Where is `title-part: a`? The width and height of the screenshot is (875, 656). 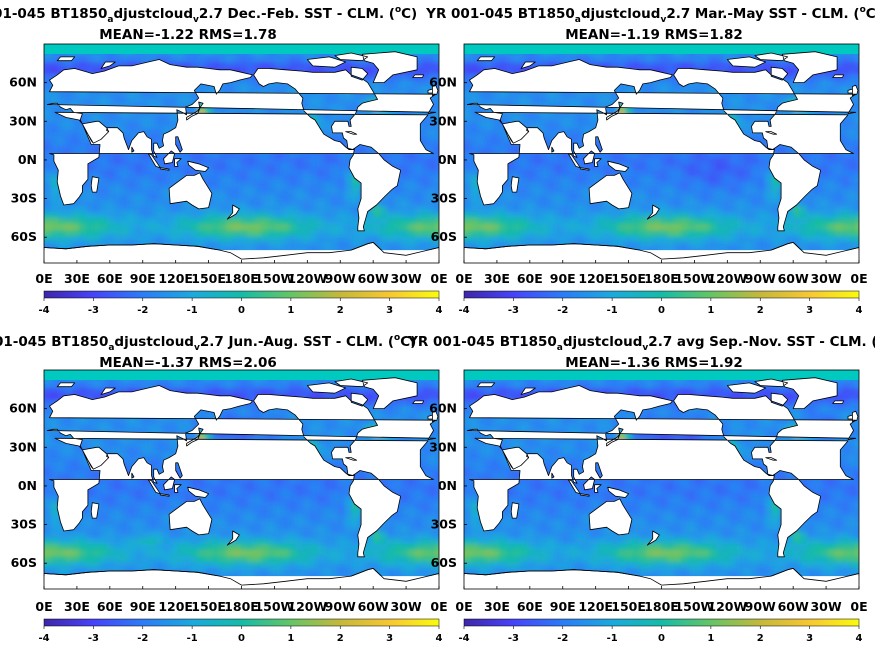
title-part: a is located at coordinates (578, 20).